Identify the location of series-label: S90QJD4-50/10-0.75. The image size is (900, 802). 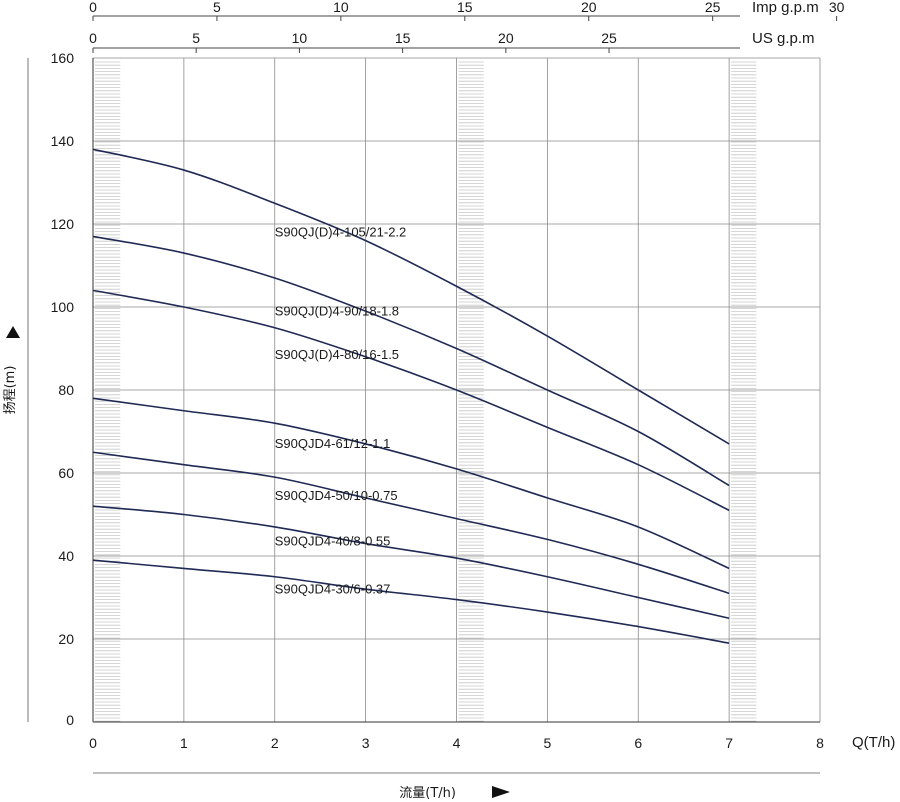
(336, 495).